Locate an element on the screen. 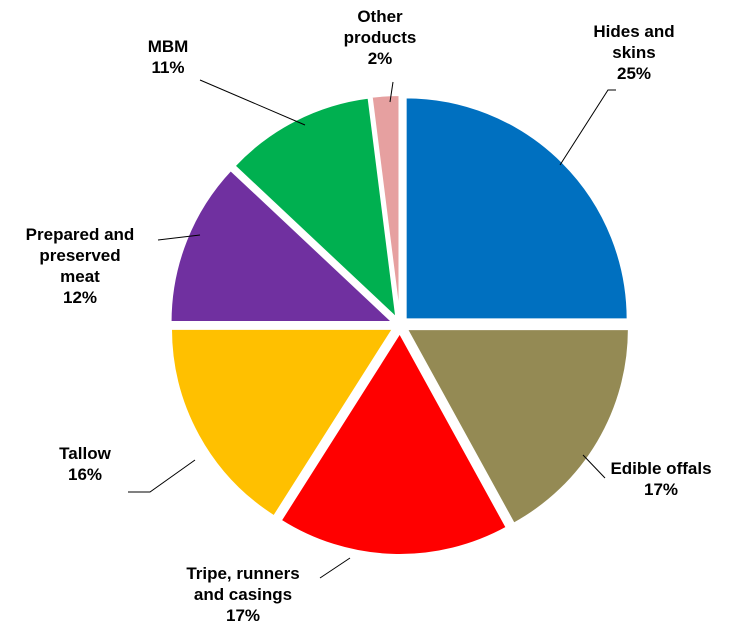  slice-label-line-4-2: meat is located at coordinates (80, 276).